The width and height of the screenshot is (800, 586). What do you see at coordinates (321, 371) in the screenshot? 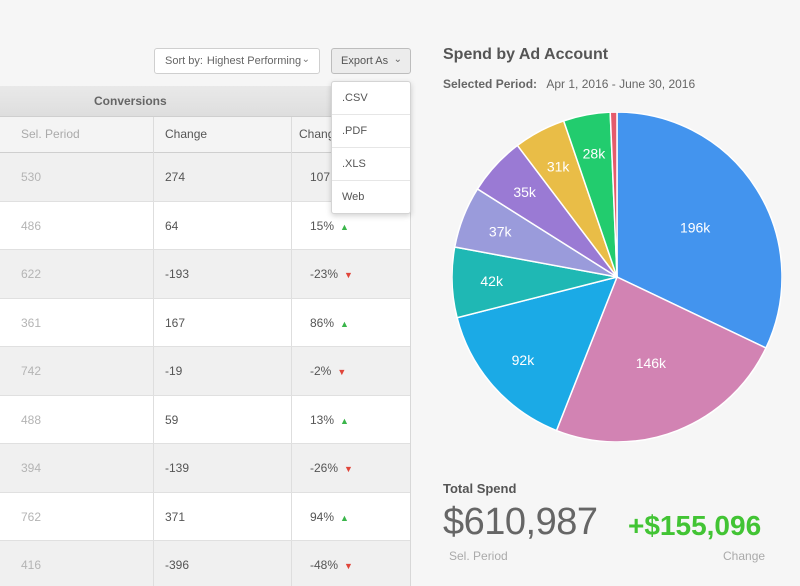
I see `change-pct-value: -2%` at bounding box center [321, 371].